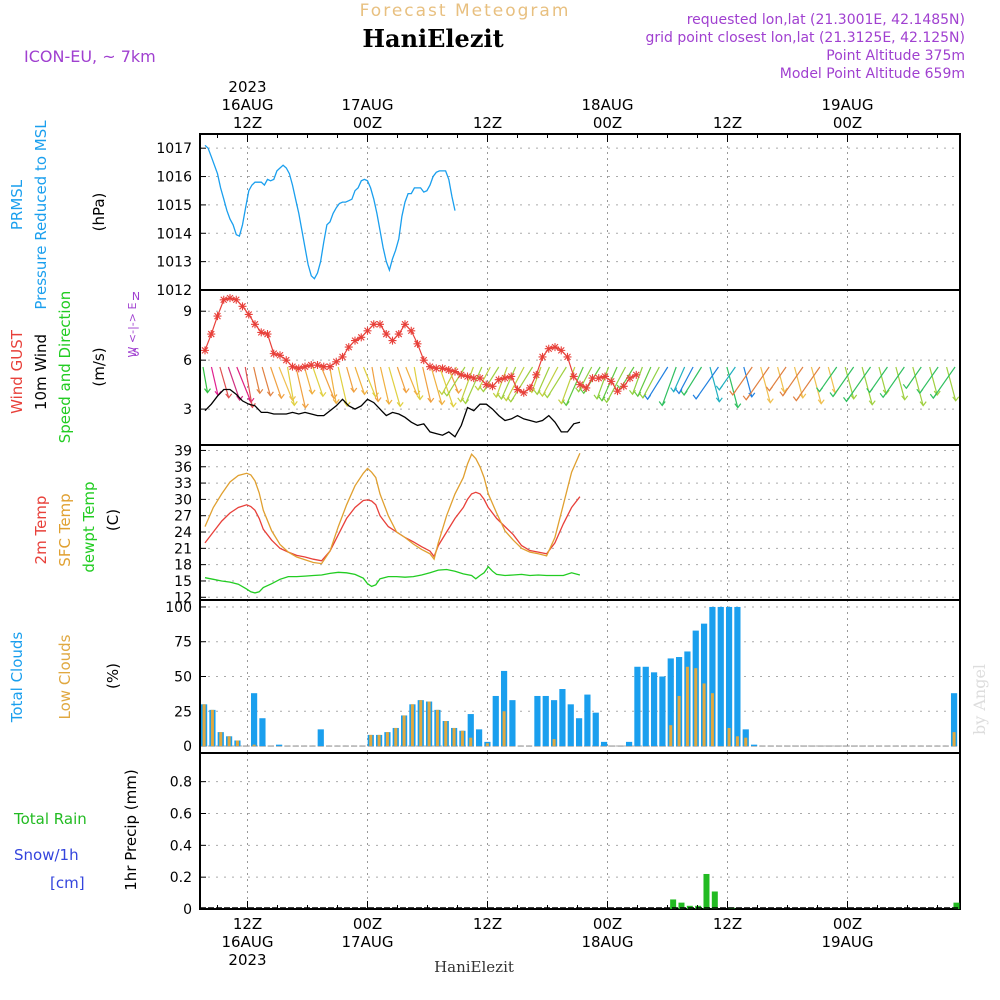  What do you see at coordinates (432, 38) in the screenshot?
I see `location-title: HaniElezit` at bounding box center [432, 38].